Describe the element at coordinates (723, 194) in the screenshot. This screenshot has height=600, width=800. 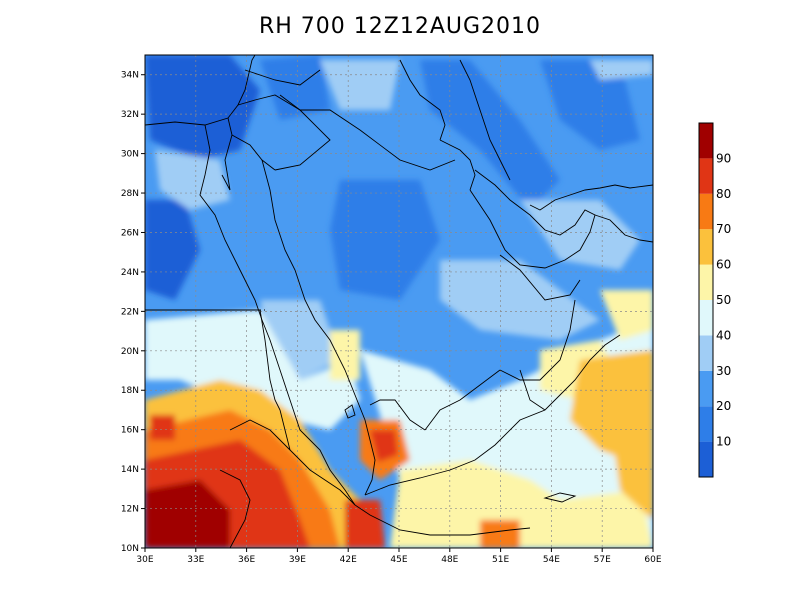
I see `colorbar-label: 80` at that location.